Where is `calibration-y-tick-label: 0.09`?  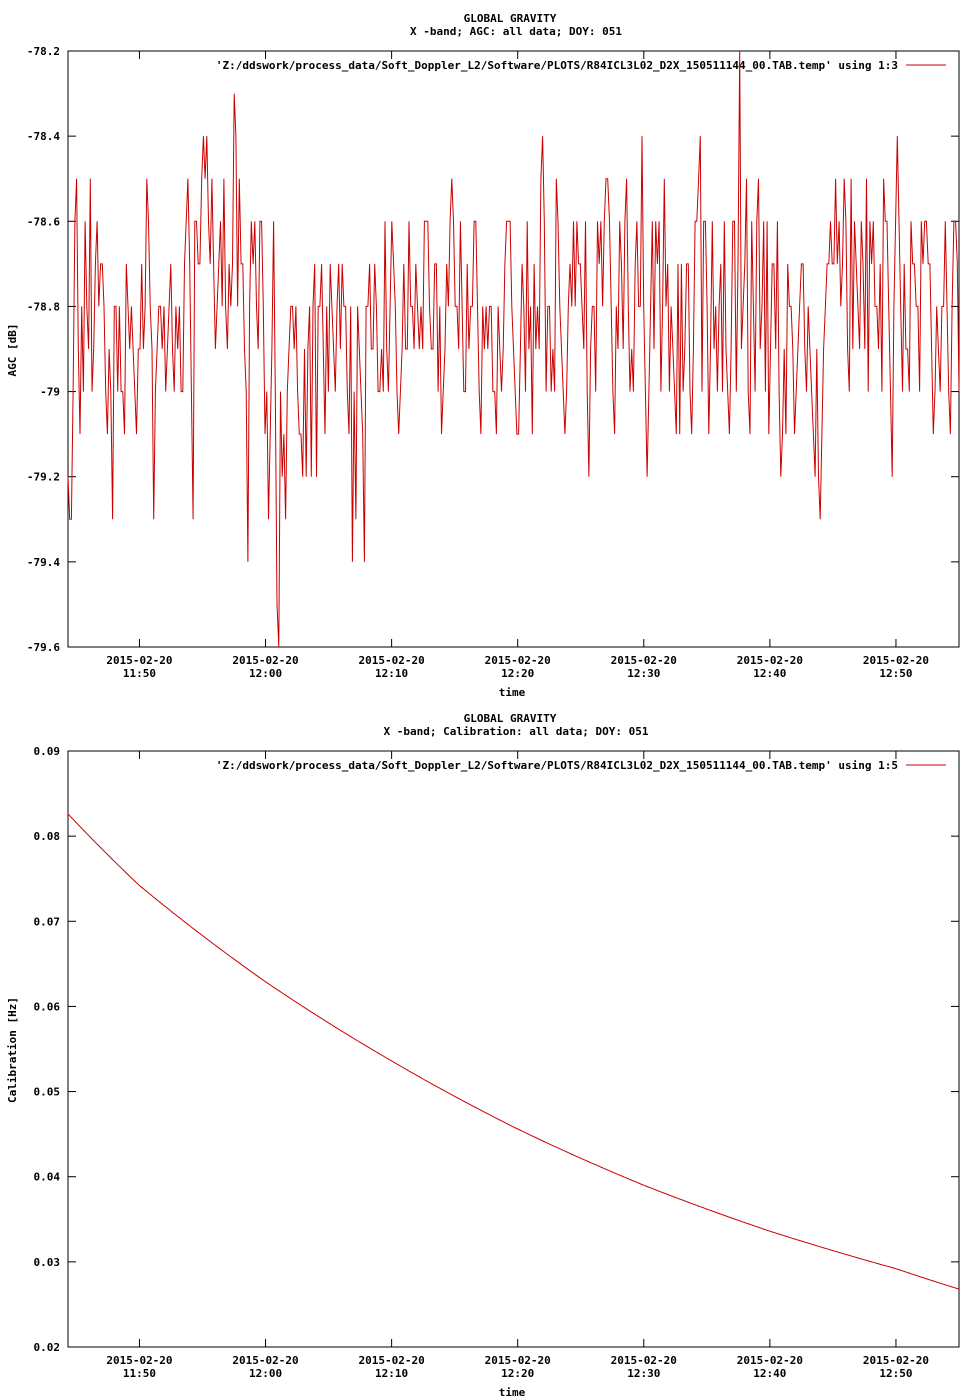 calibration-y-tick-label: 0.09 is located at coordinates (47, 751).